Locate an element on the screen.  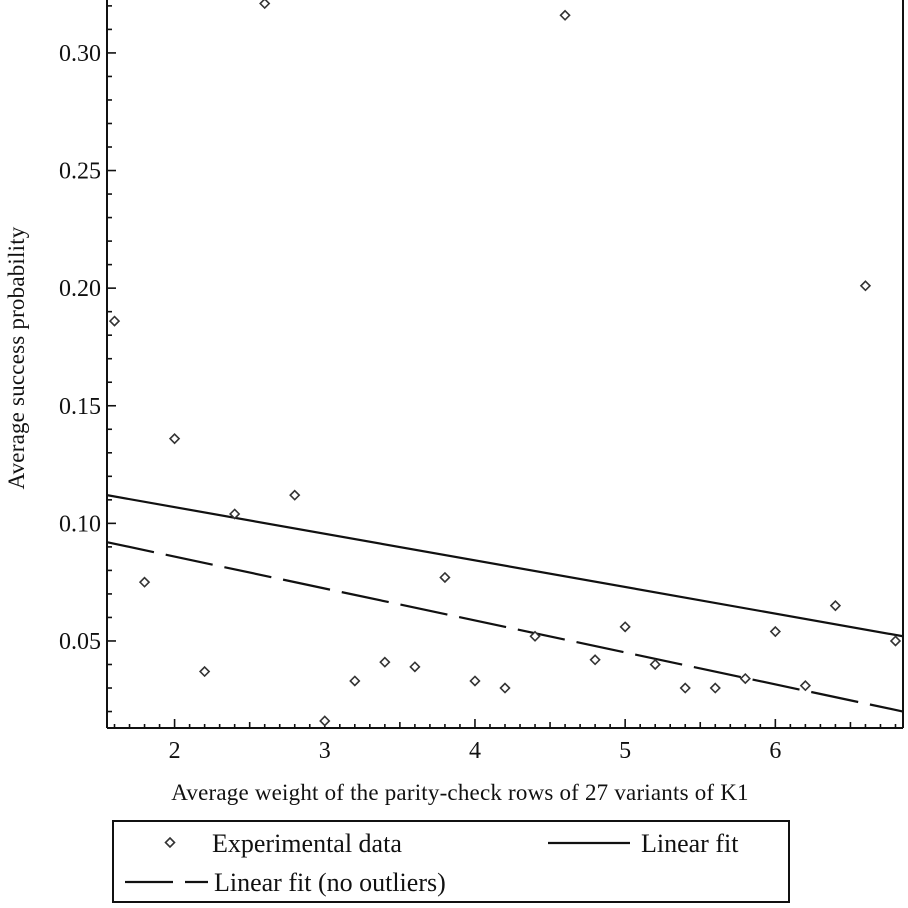
linear-fit-line is located at coordinates (505, 566).